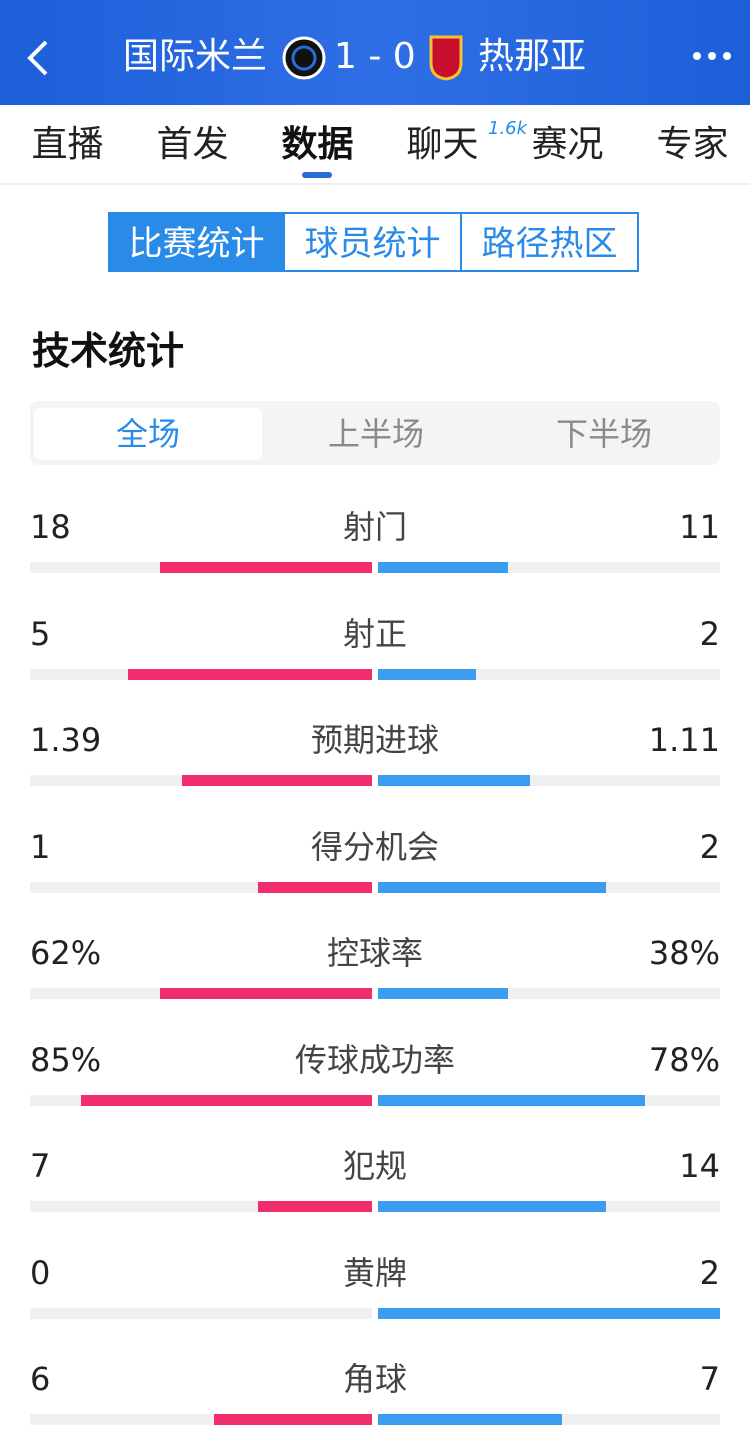 Image resolution: width=750 pixels, height=1451 pixels. What do you see at coordinates (40, 633) in the screenshot?
I see `home-value: 5` at bounding box center [40, 633].